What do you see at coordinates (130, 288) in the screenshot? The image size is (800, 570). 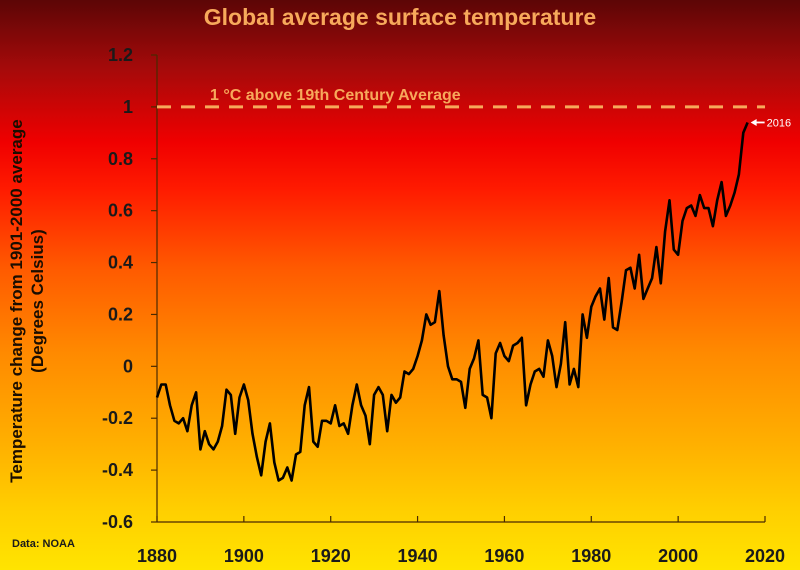 I see `y-axis: -0.6 -0.4 -0.2 0 0.2 0.4 0.6 0.8 1 1.2` at bounding box center [130, 288].